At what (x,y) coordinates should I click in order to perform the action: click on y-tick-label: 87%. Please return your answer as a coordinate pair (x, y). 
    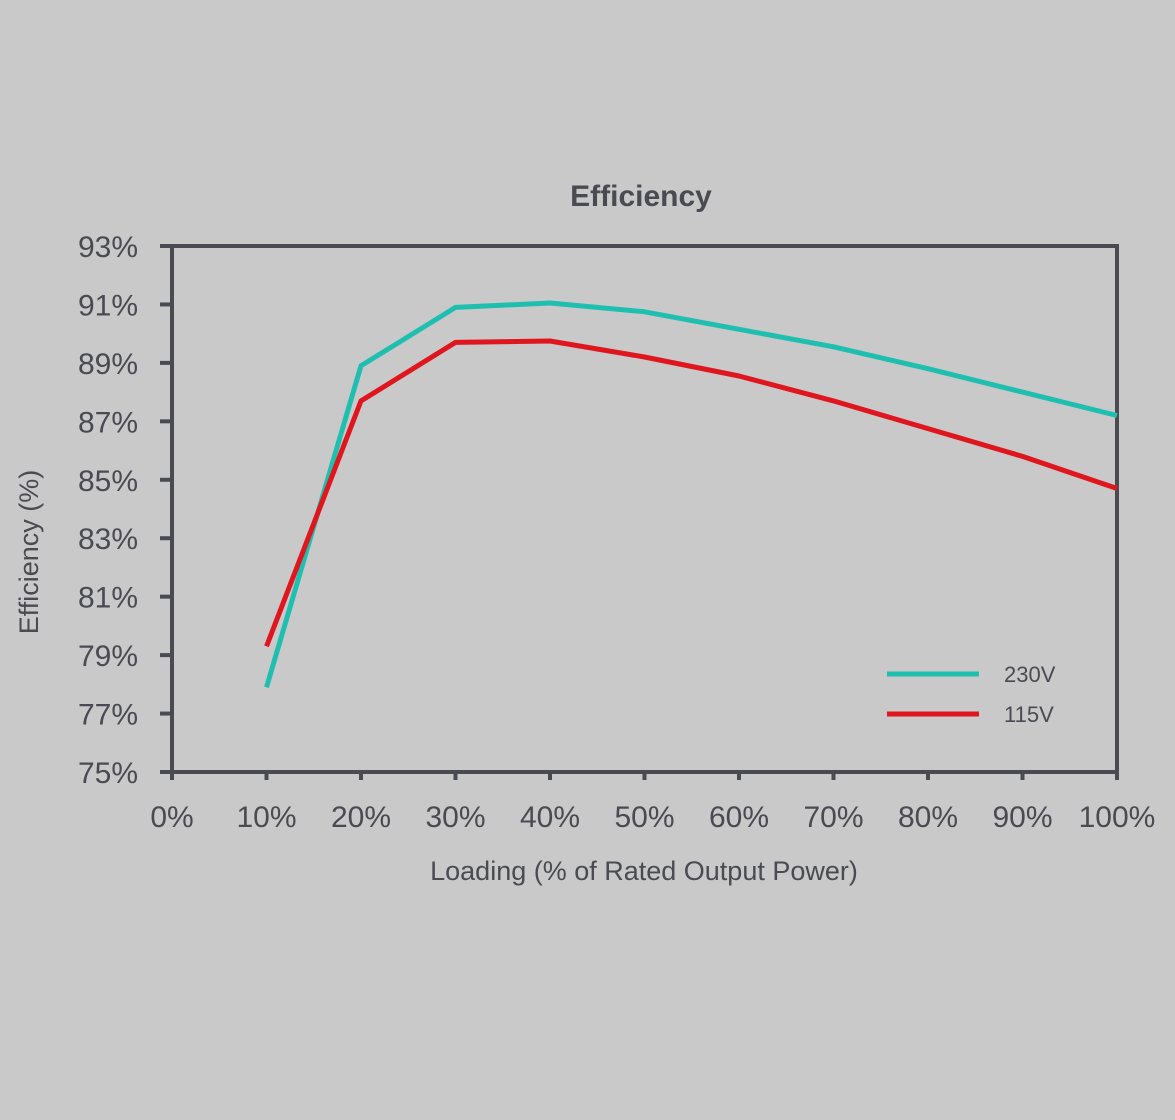
    Looking at the image, I should click on (108, 422).